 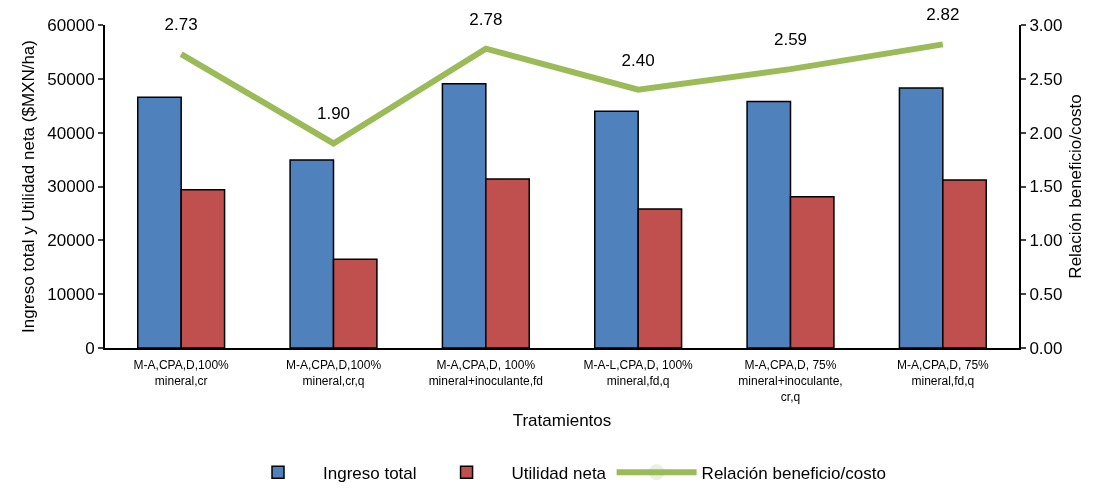 I want to click on y-tick-label: 0, so click(x=90, y=348).